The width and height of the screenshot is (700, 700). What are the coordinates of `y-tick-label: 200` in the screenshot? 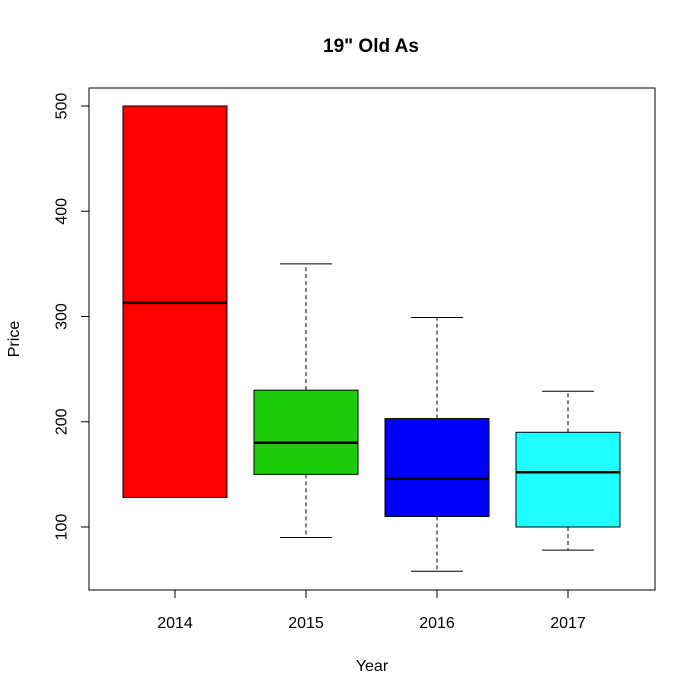 It's located at (62, 421).